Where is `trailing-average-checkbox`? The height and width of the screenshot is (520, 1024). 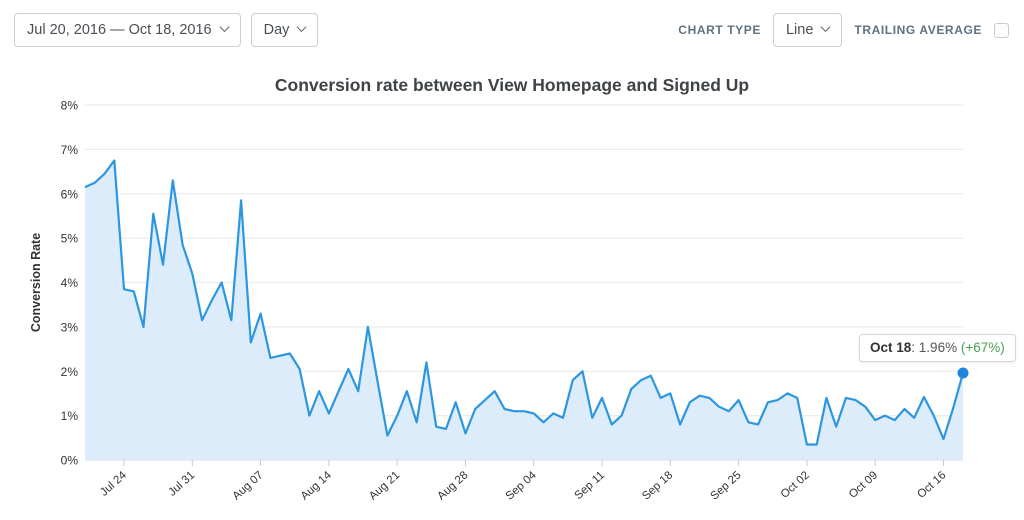 trailing-average-checkbox is located at coordinates (1001, 30).